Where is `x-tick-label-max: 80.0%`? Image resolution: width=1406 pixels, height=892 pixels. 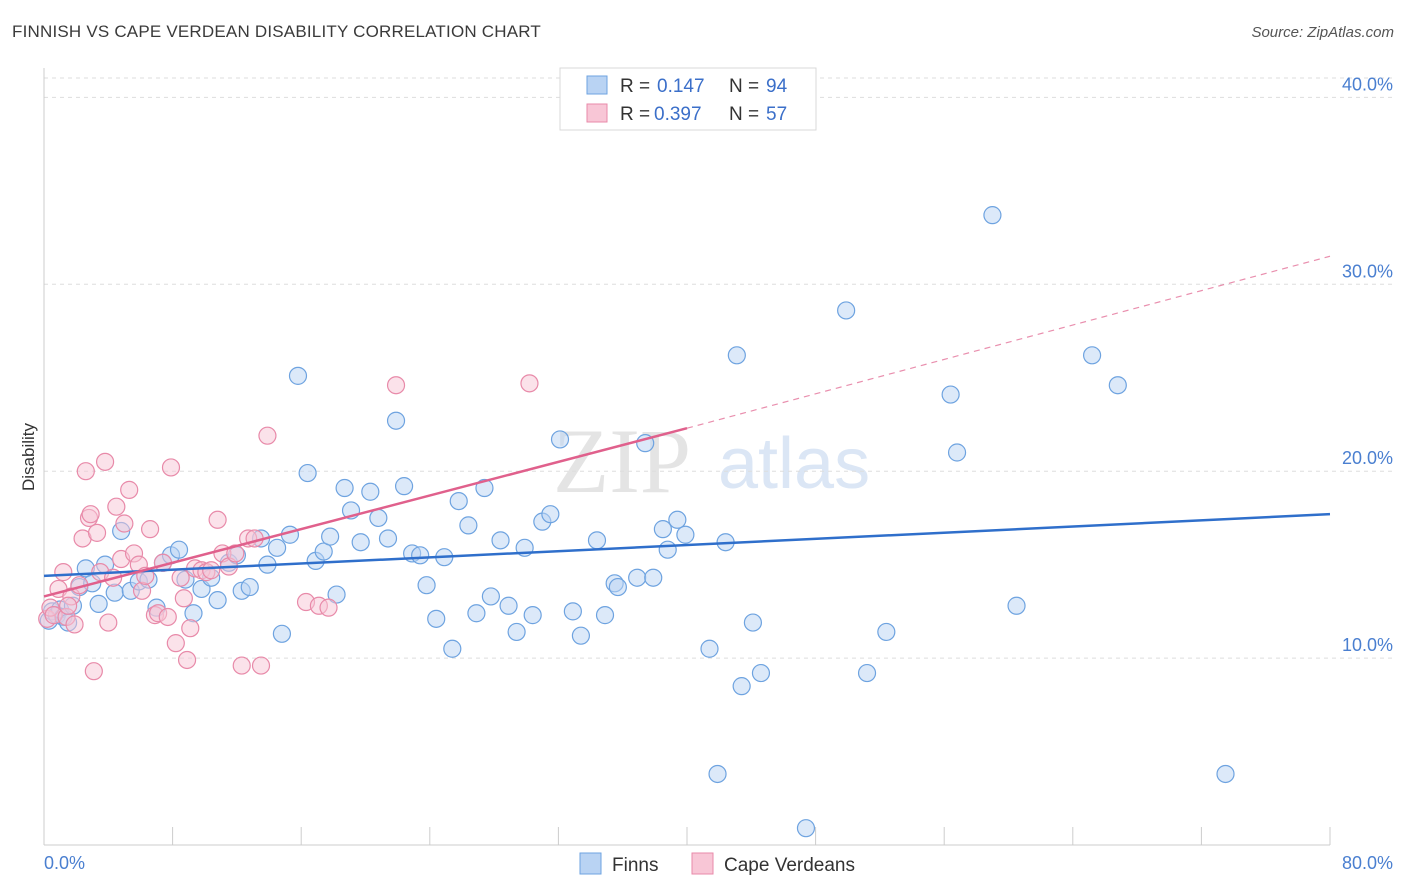 x-tick-label-max: 80.0% is located at coordinates (1367, 863).